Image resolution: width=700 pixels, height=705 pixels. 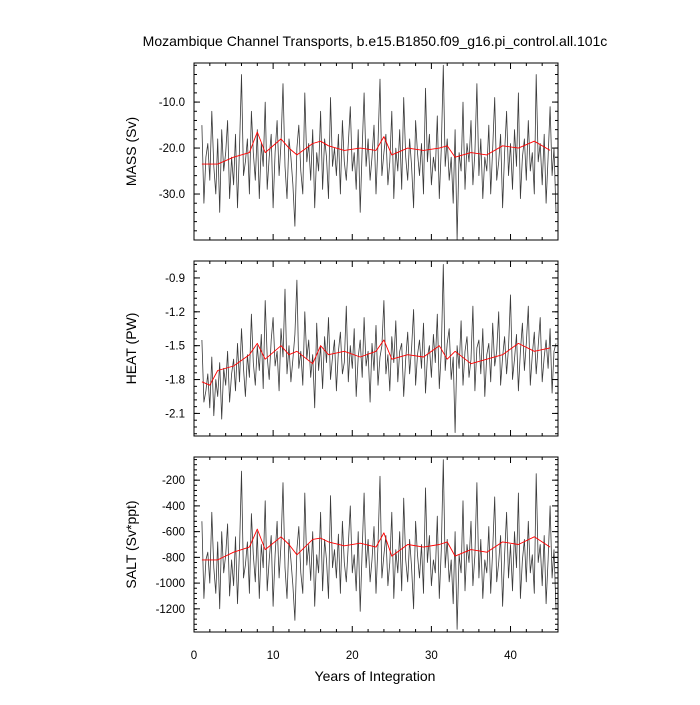 What do you see at coordinates (175, 313) in the screenshot?
I see `heat-ytick-label: -1.2` at bounding box center [175, 313].